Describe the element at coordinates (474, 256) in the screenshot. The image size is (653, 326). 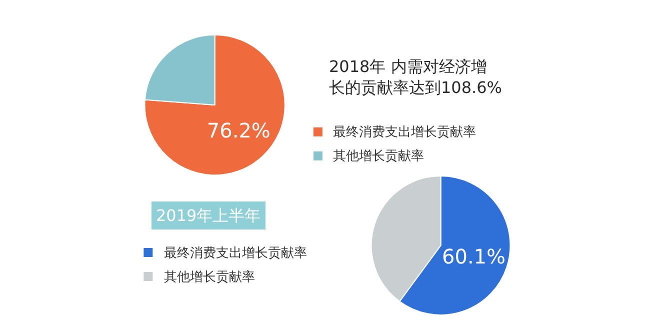
I see `data-label: 60.1%` at that location.